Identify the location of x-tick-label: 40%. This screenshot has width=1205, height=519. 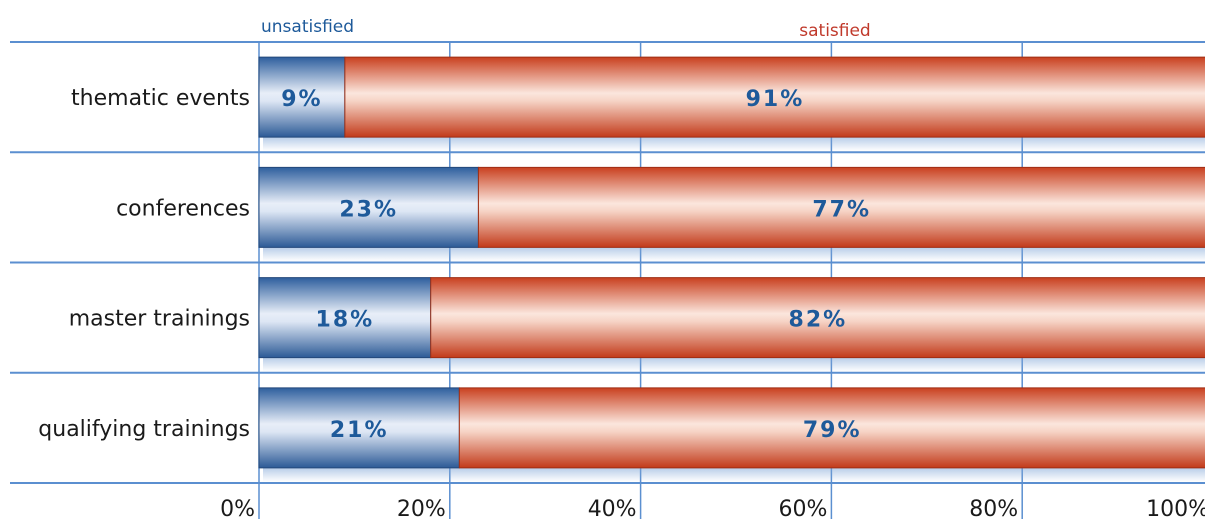
(612, 508).